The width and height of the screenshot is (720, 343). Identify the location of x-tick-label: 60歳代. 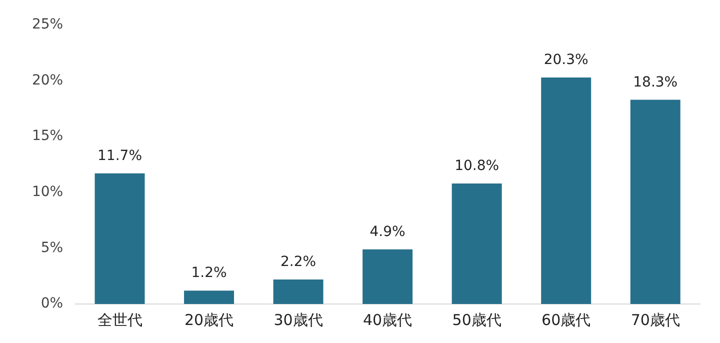
(566, 319).